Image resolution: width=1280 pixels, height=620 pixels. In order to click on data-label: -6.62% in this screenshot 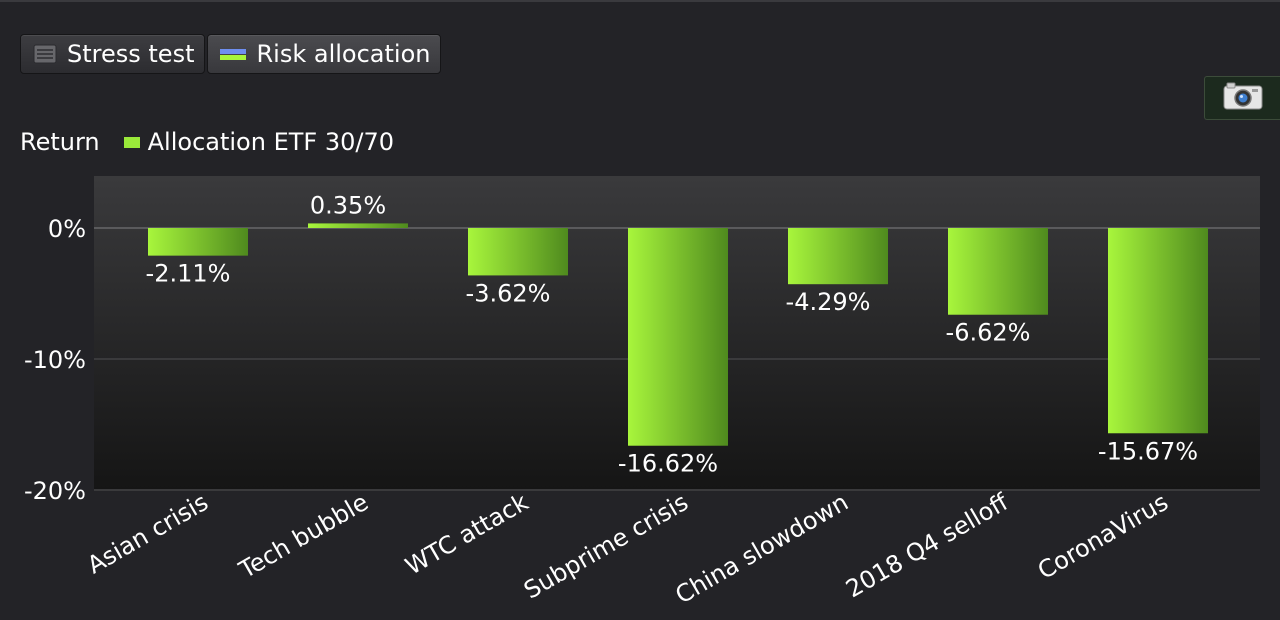, I will do `click(988, 333)`.